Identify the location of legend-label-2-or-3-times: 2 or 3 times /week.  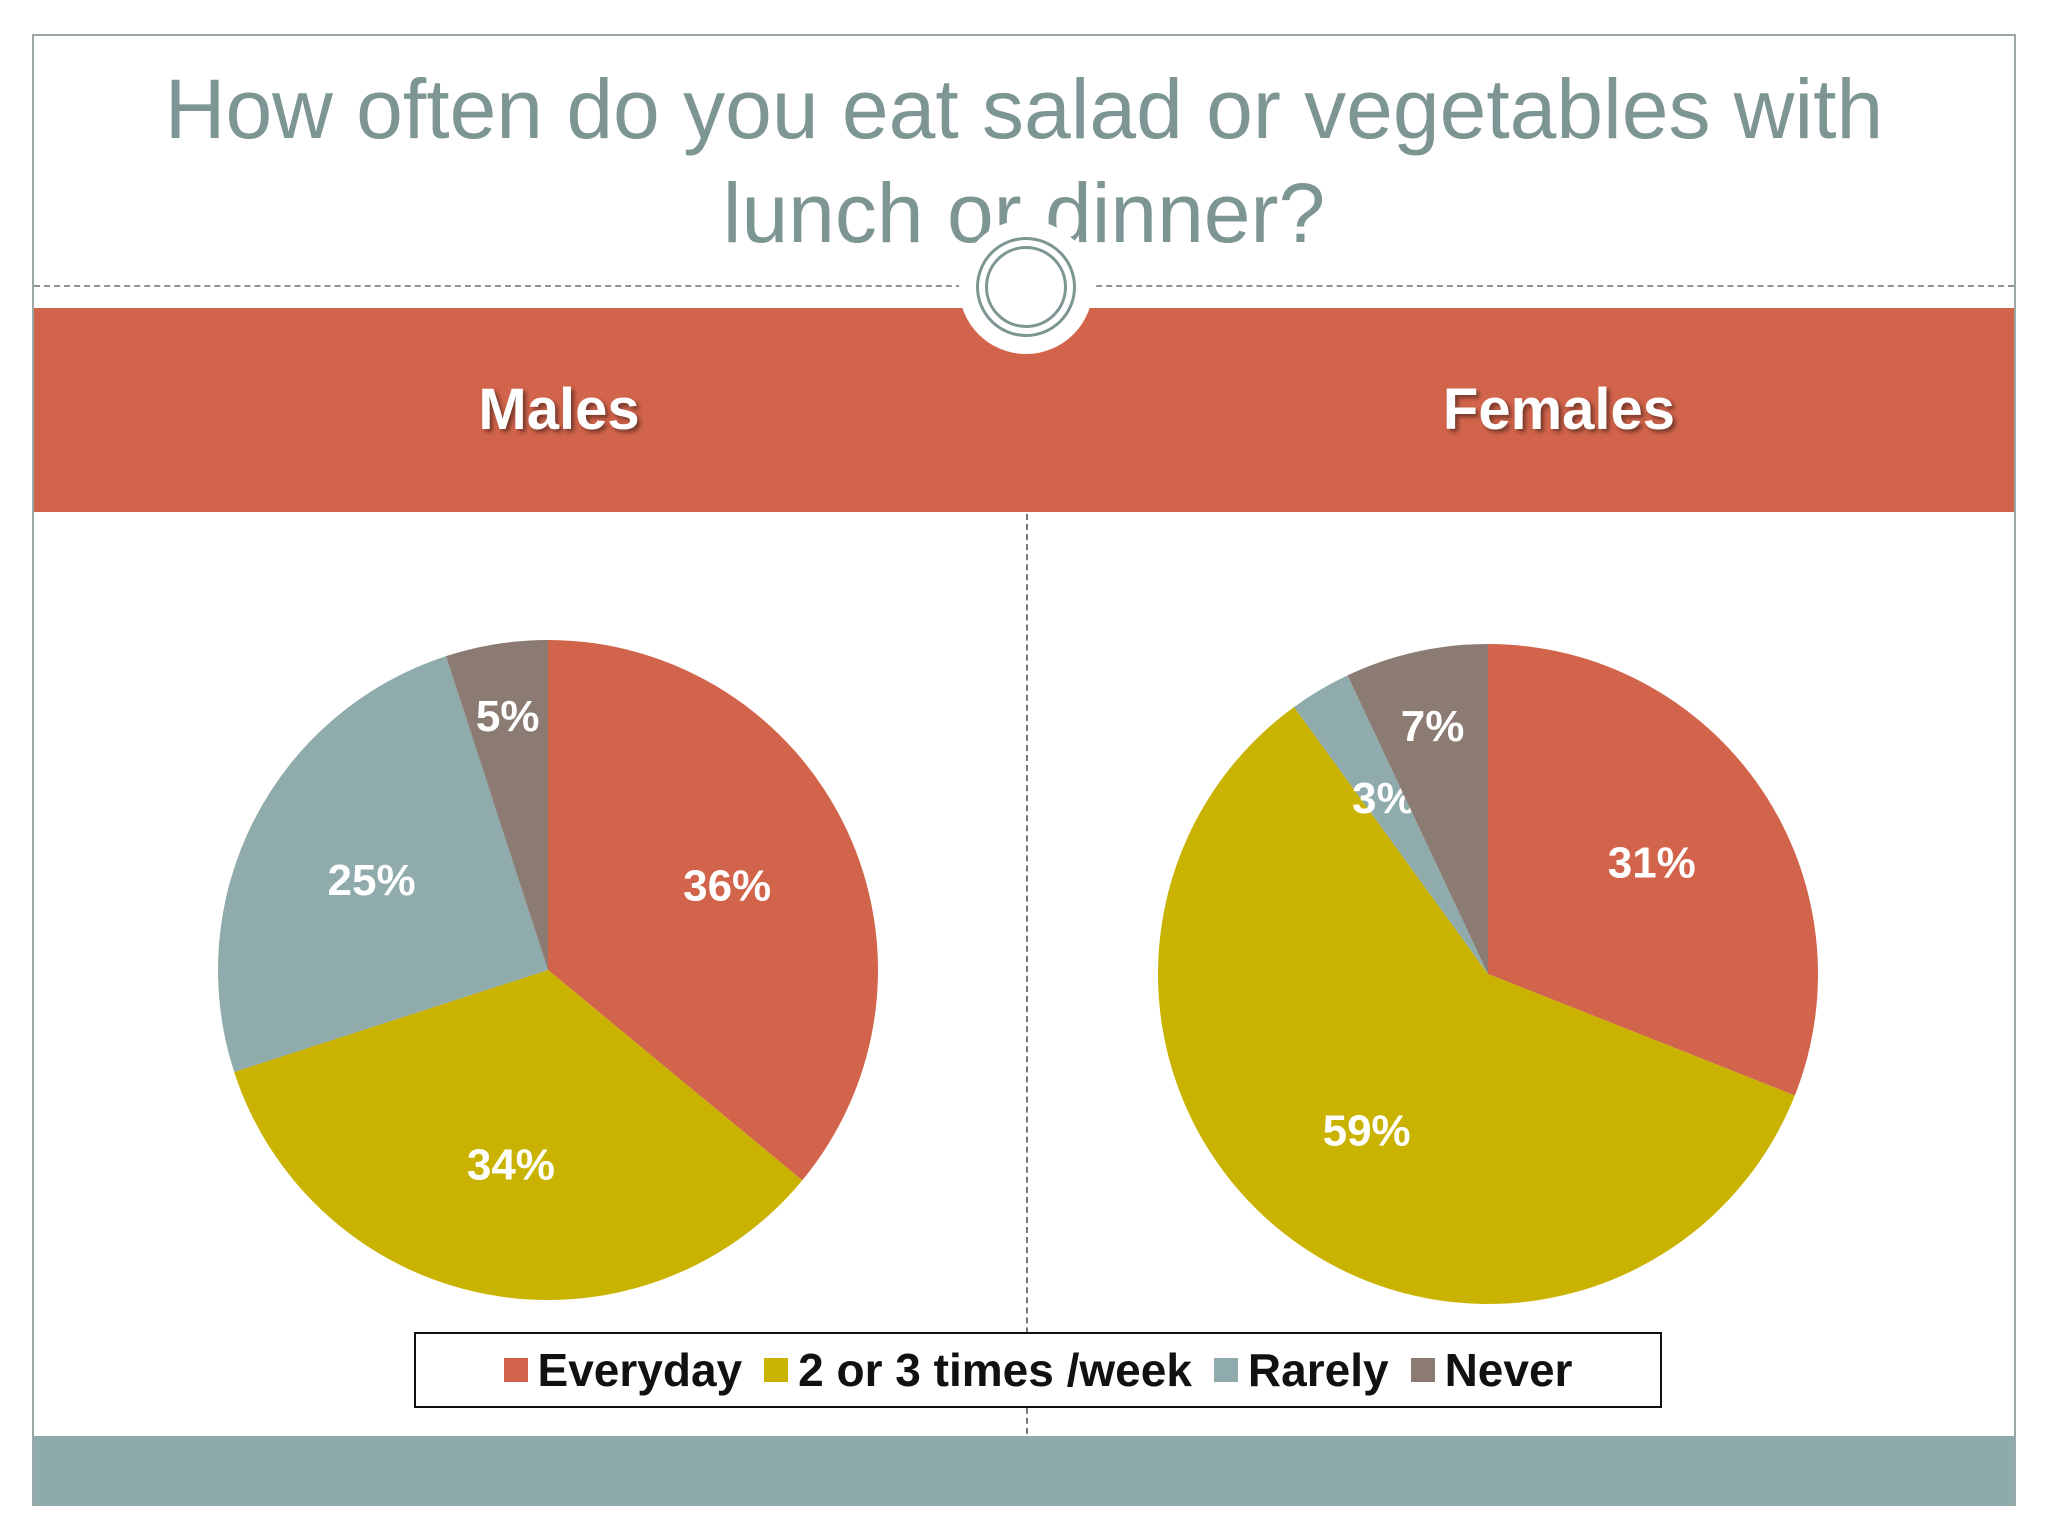
(995, 1370).